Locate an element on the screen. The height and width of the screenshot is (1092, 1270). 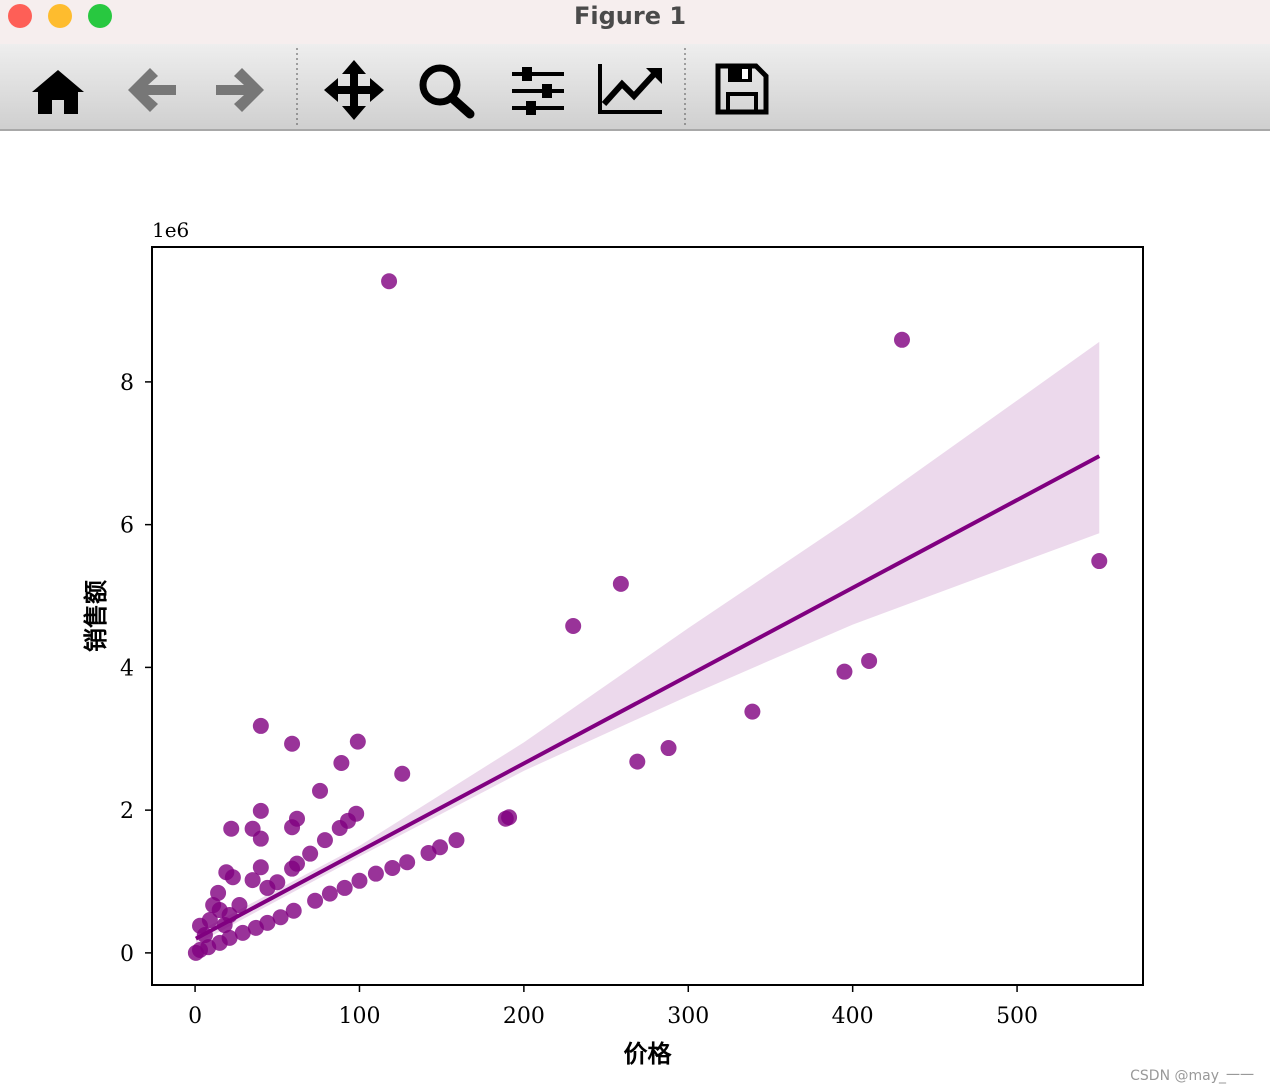
window-title: Figure 1 is located at coordinates (630, 16).